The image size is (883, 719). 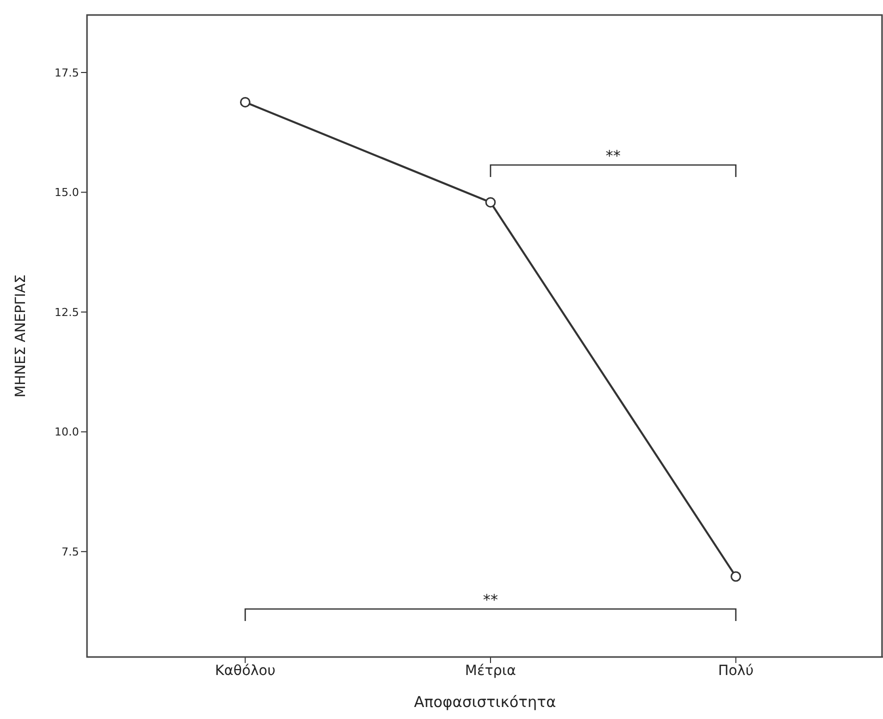 What do you see at coordinates (66, 193) in the screenshot?
I see `y-tick-label: 15.0` at bounding box center [66, 193].